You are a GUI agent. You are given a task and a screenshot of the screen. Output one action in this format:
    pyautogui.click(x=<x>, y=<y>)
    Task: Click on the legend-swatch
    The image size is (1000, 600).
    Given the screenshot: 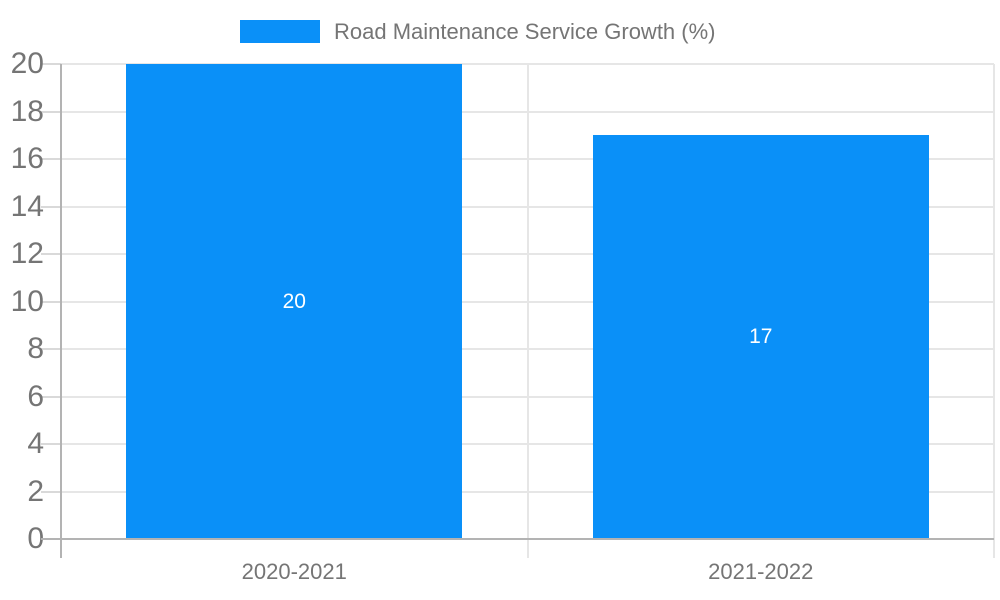 What is the action you would take?
    pyautogui.click(x=280, y=31)
    